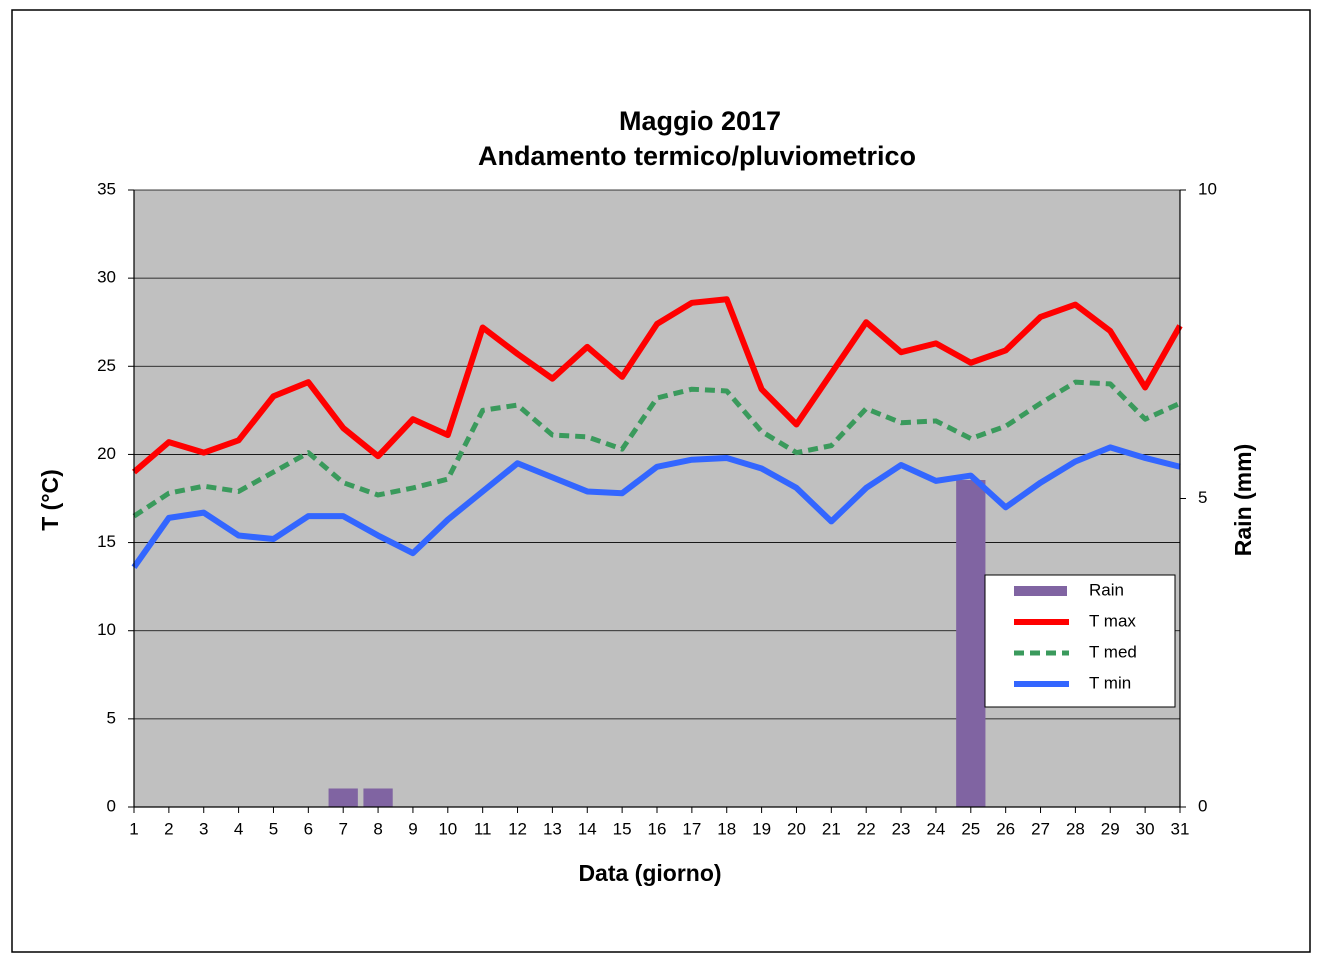  Describe the element at coordinates (1106, 589) in the screenshot. I see `legend-label: Rain` at that location.